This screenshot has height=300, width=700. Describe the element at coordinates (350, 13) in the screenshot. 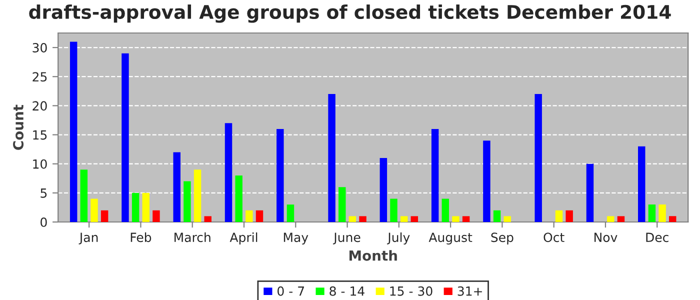

I see `chart-title: drafts-approval Age groups of closed tickets December 2014` at that location.